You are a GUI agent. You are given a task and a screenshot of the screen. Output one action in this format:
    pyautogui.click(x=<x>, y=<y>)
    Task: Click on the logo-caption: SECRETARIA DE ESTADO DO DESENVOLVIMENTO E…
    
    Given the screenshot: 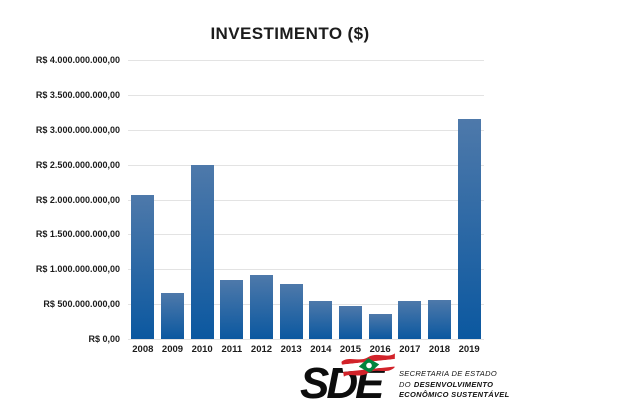 What is the action you would take?
    pyautogui.click(x=454, y=385)
    